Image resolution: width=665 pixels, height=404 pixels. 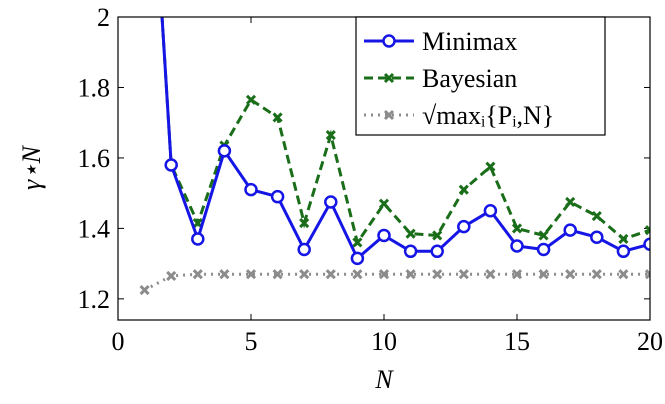 What do you see at coordinates (118, 341) in the screenshot?
I see `x-tick-label: 0` at bounding box center [118, 341].